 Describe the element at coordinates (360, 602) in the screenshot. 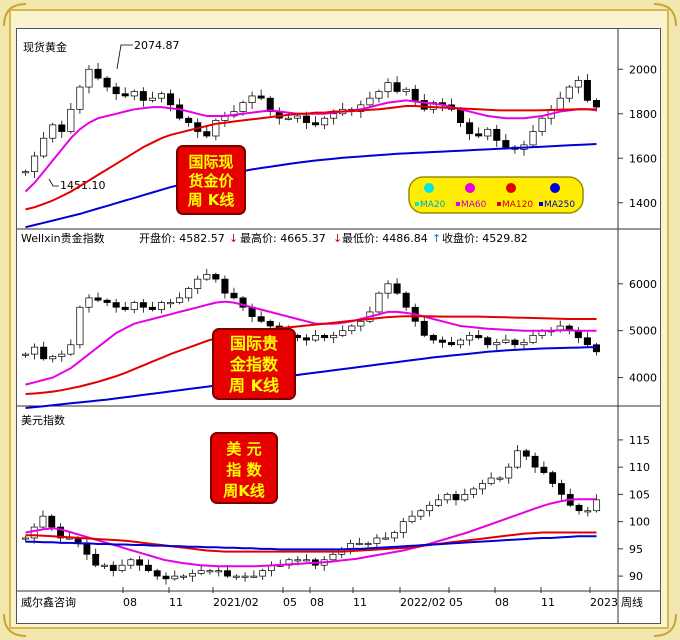

I see `x-tick-label: 11` at that location.